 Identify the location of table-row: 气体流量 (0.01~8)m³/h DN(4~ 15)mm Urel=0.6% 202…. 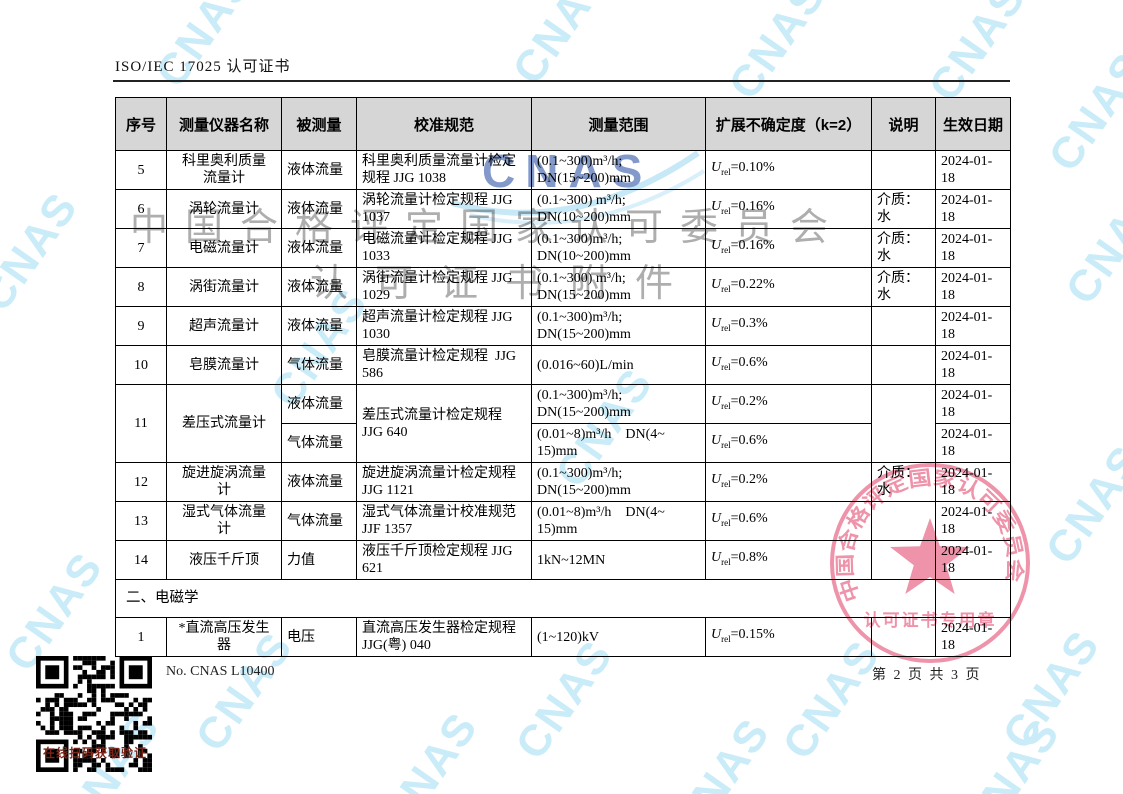
(563, 443).